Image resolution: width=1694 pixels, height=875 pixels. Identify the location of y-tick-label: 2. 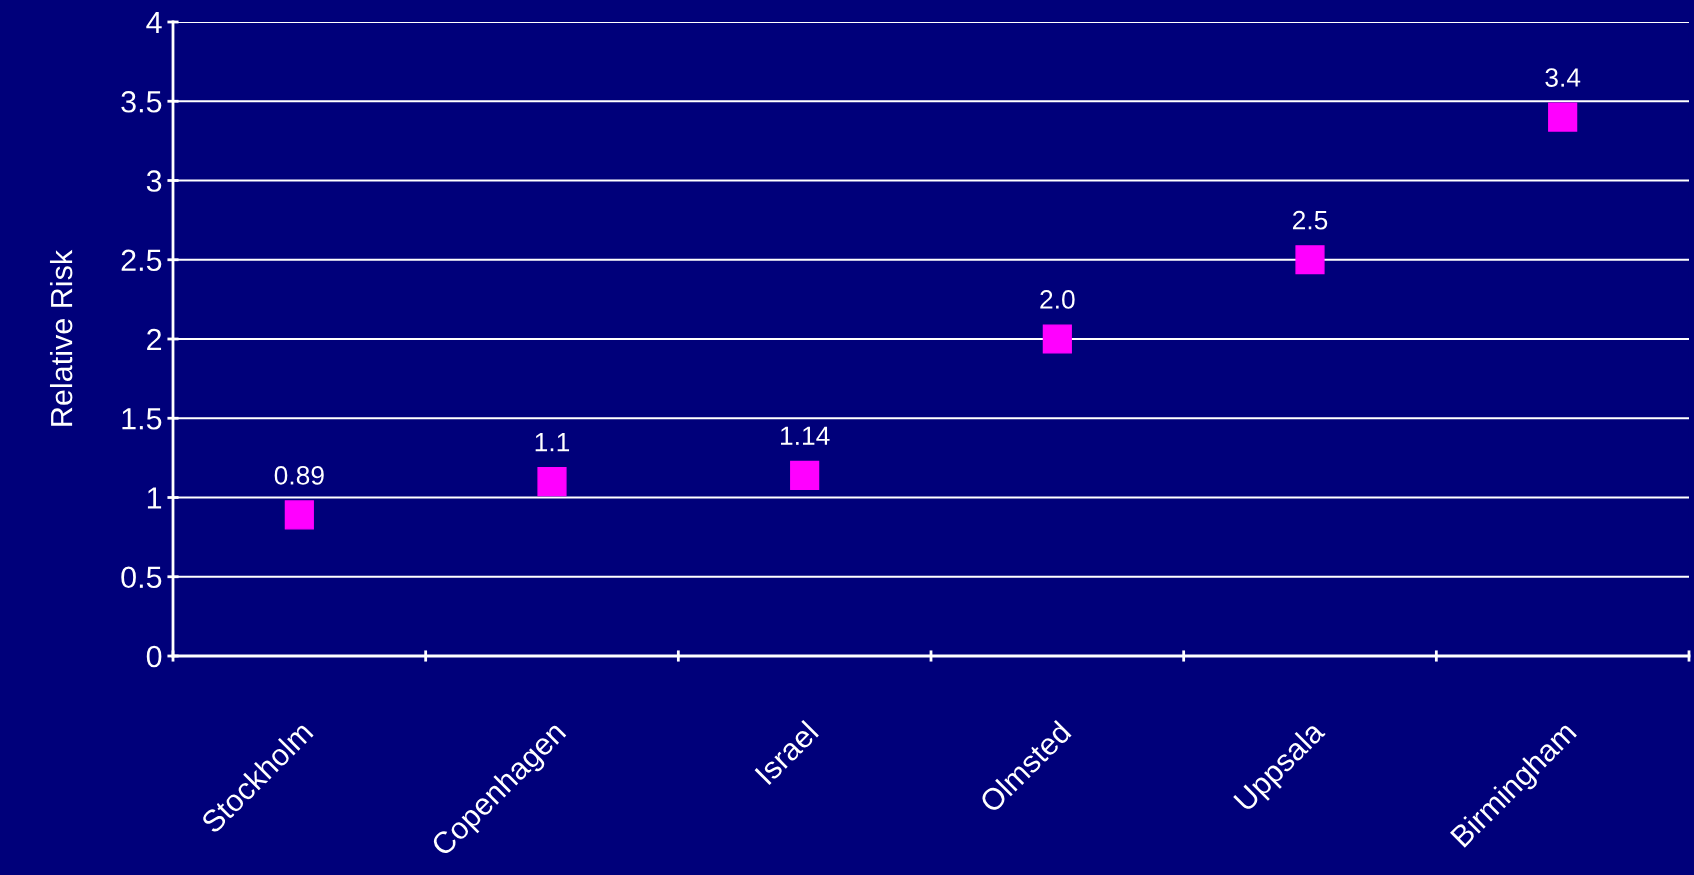
(154, 339).